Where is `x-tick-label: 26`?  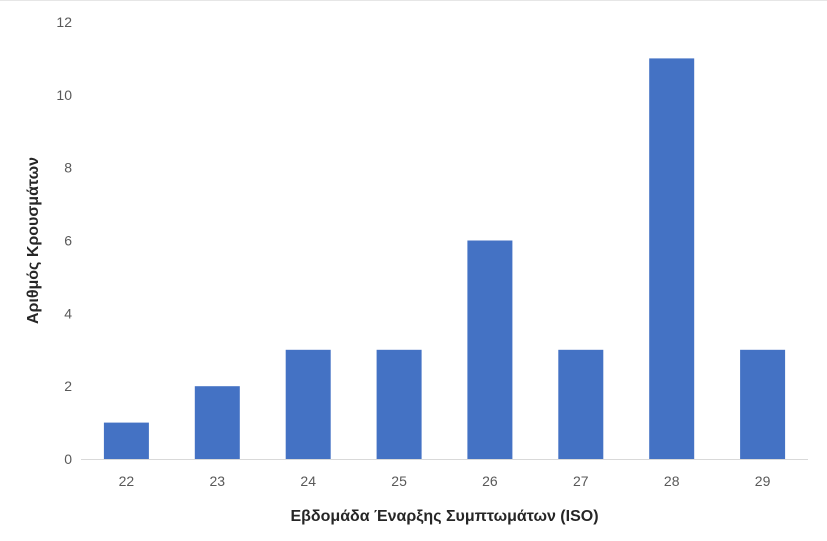 x-tick-label: 26 is located at coordinates (490, 481).